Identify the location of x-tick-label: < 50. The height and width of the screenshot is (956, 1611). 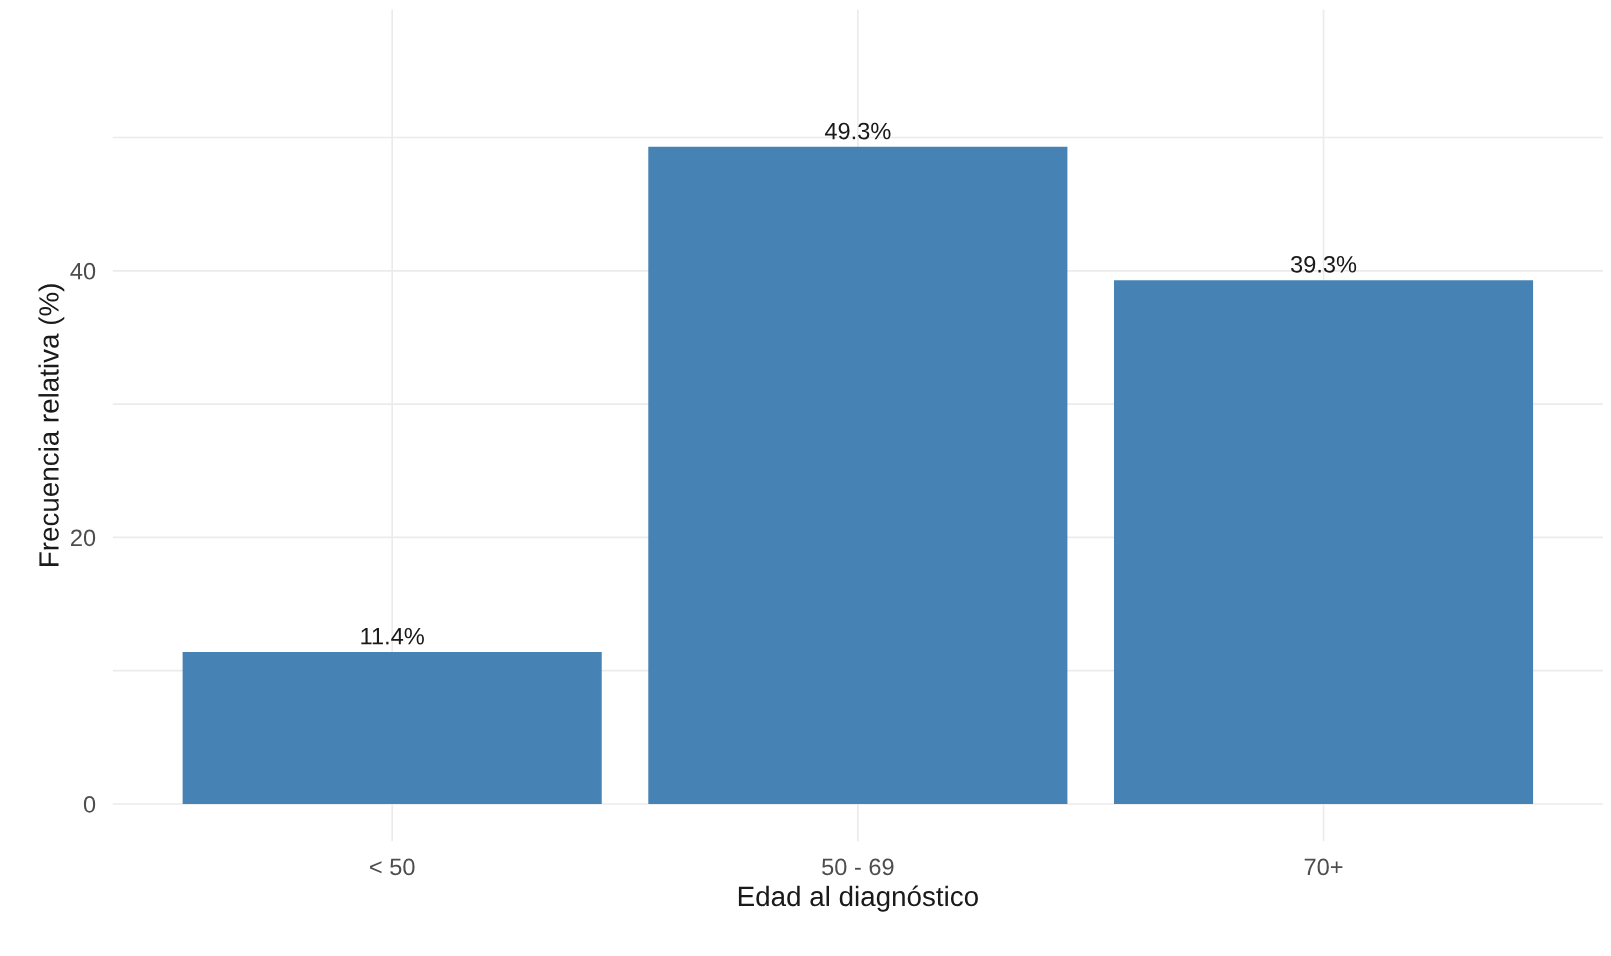
(392, 867).